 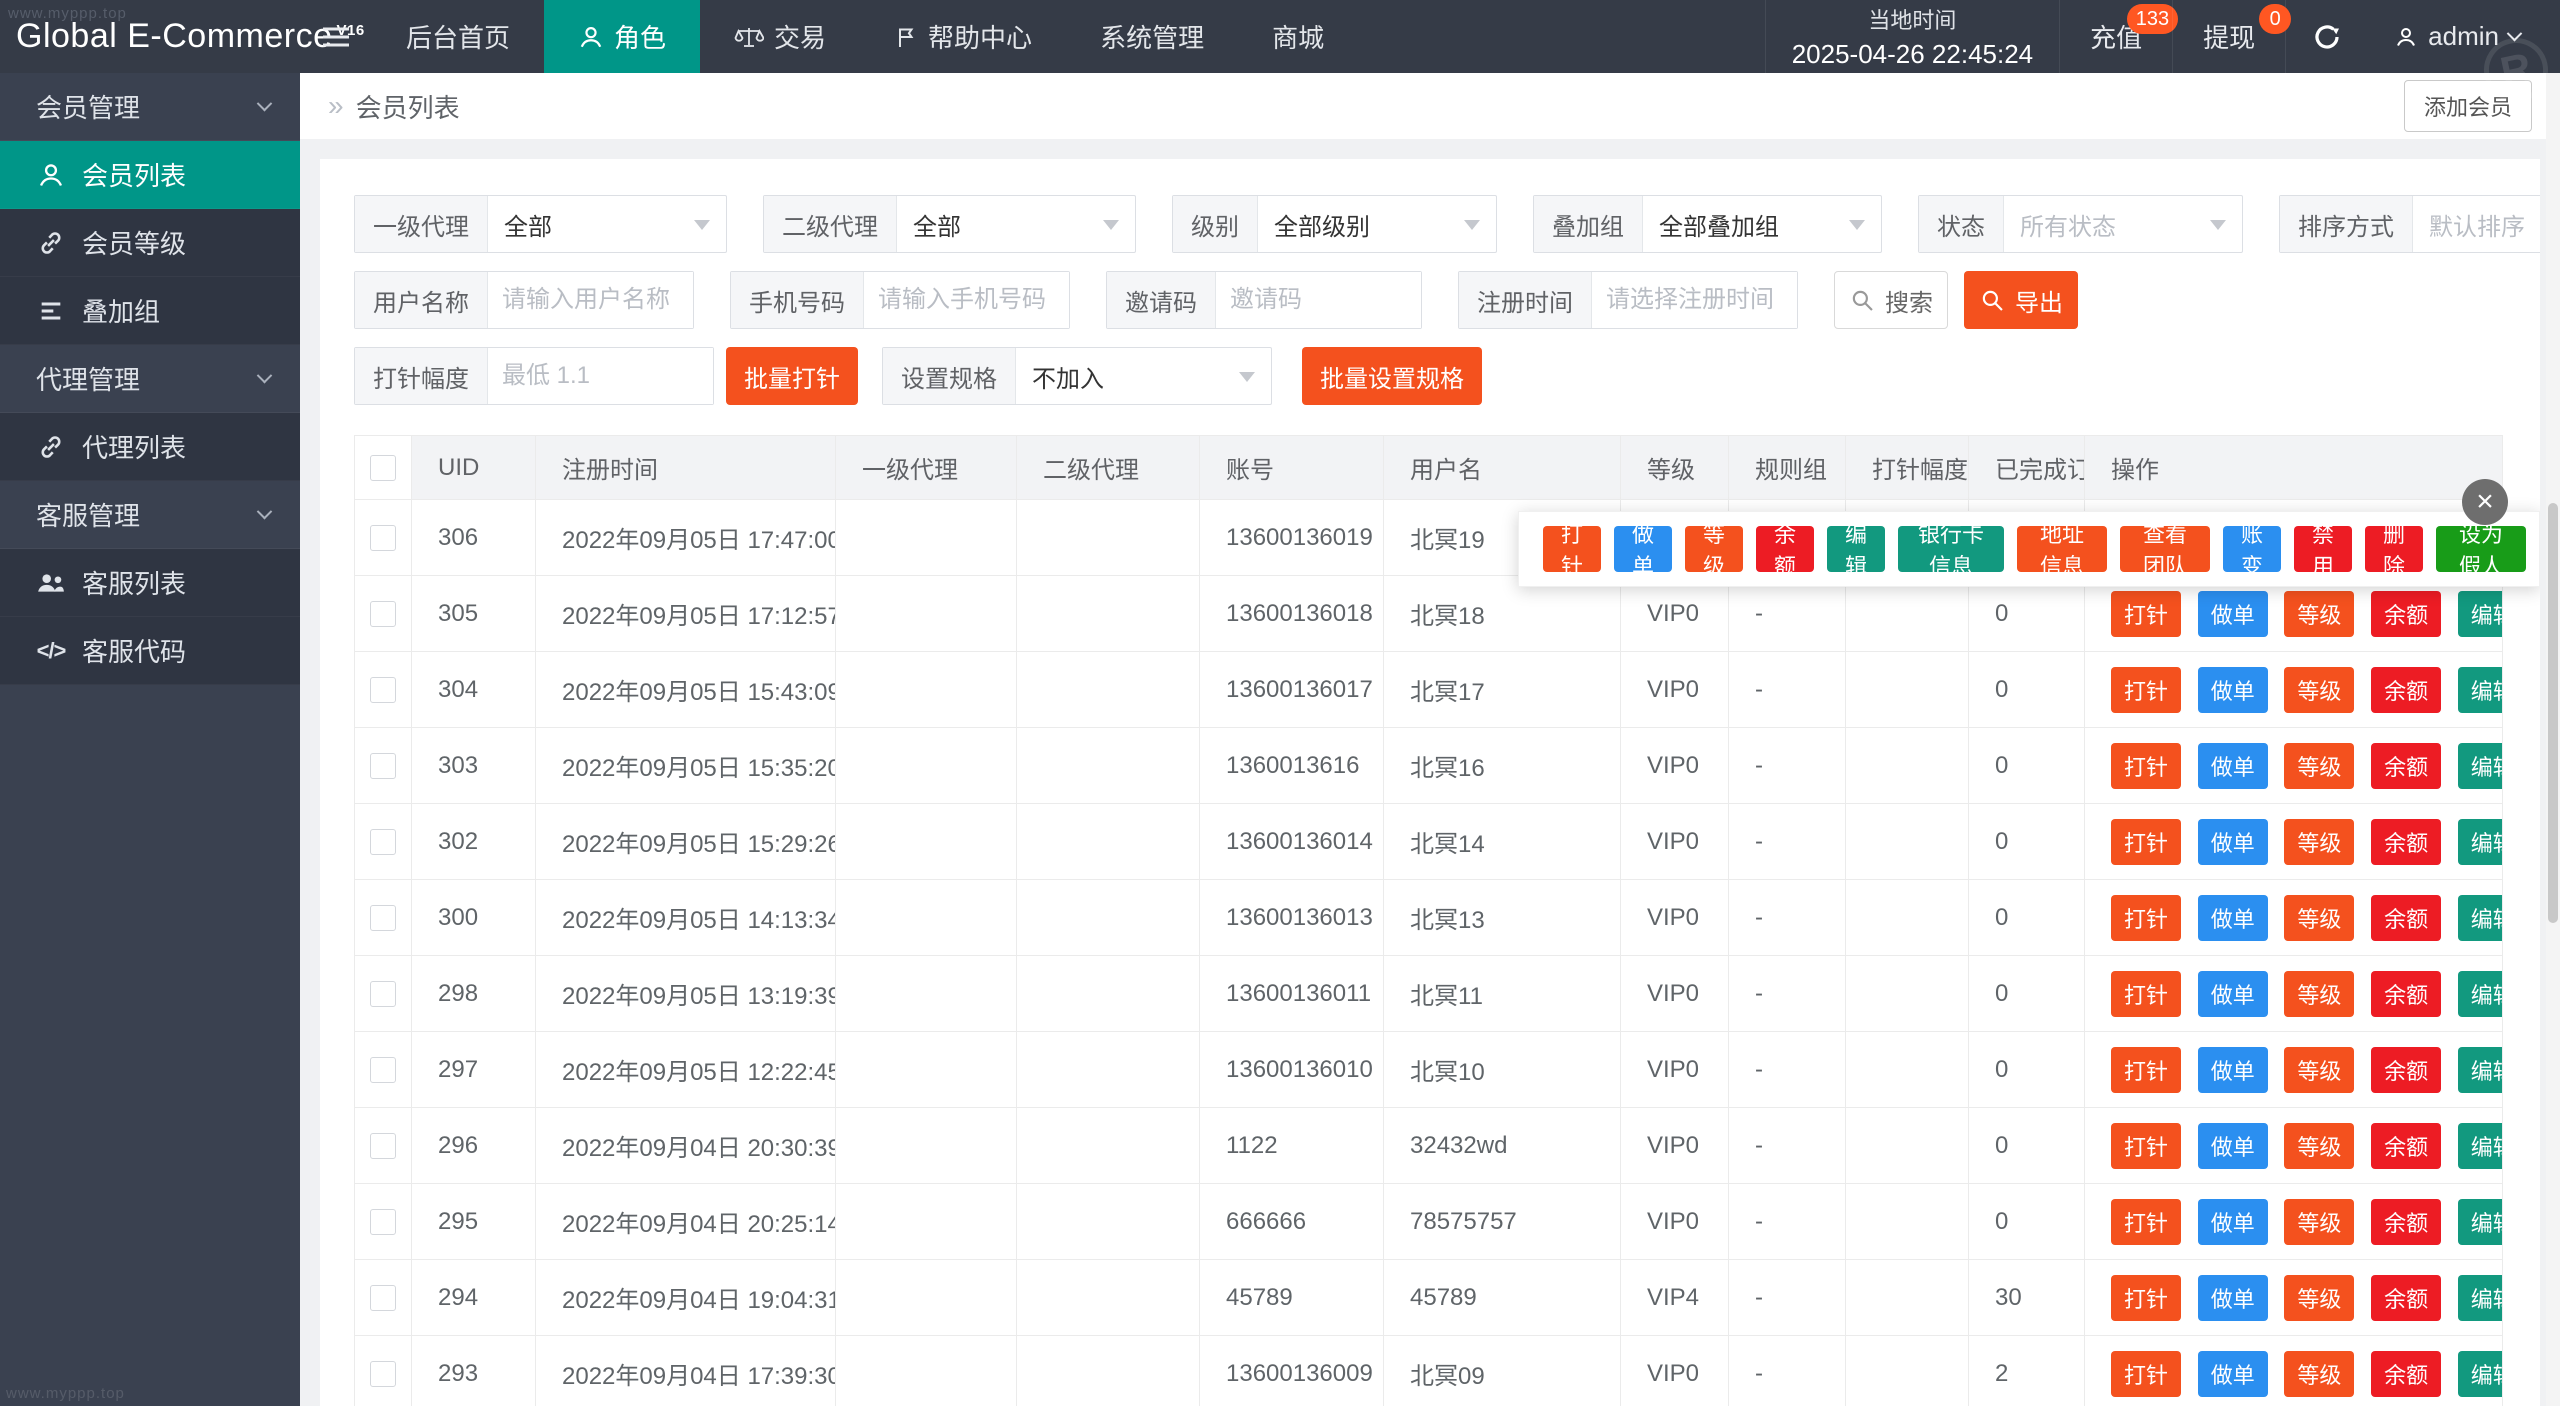 What do you see at coordinates (2553, 713) in the screenshot?
I see `scrollbar-thumb` at bounding box center [2553, 713].